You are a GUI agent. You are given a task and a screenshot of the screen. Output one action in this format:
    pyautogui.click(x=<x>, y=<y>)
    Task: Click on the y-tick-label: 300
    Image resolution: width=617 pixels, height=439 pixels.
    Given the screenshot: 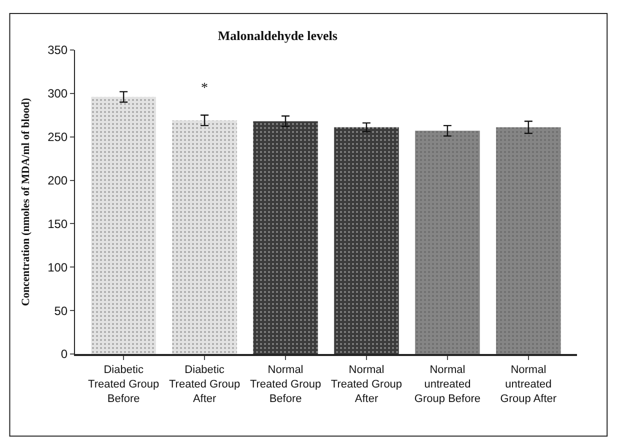 What is the action you would take?
    pyautogui.click(x=58, y=93)
    